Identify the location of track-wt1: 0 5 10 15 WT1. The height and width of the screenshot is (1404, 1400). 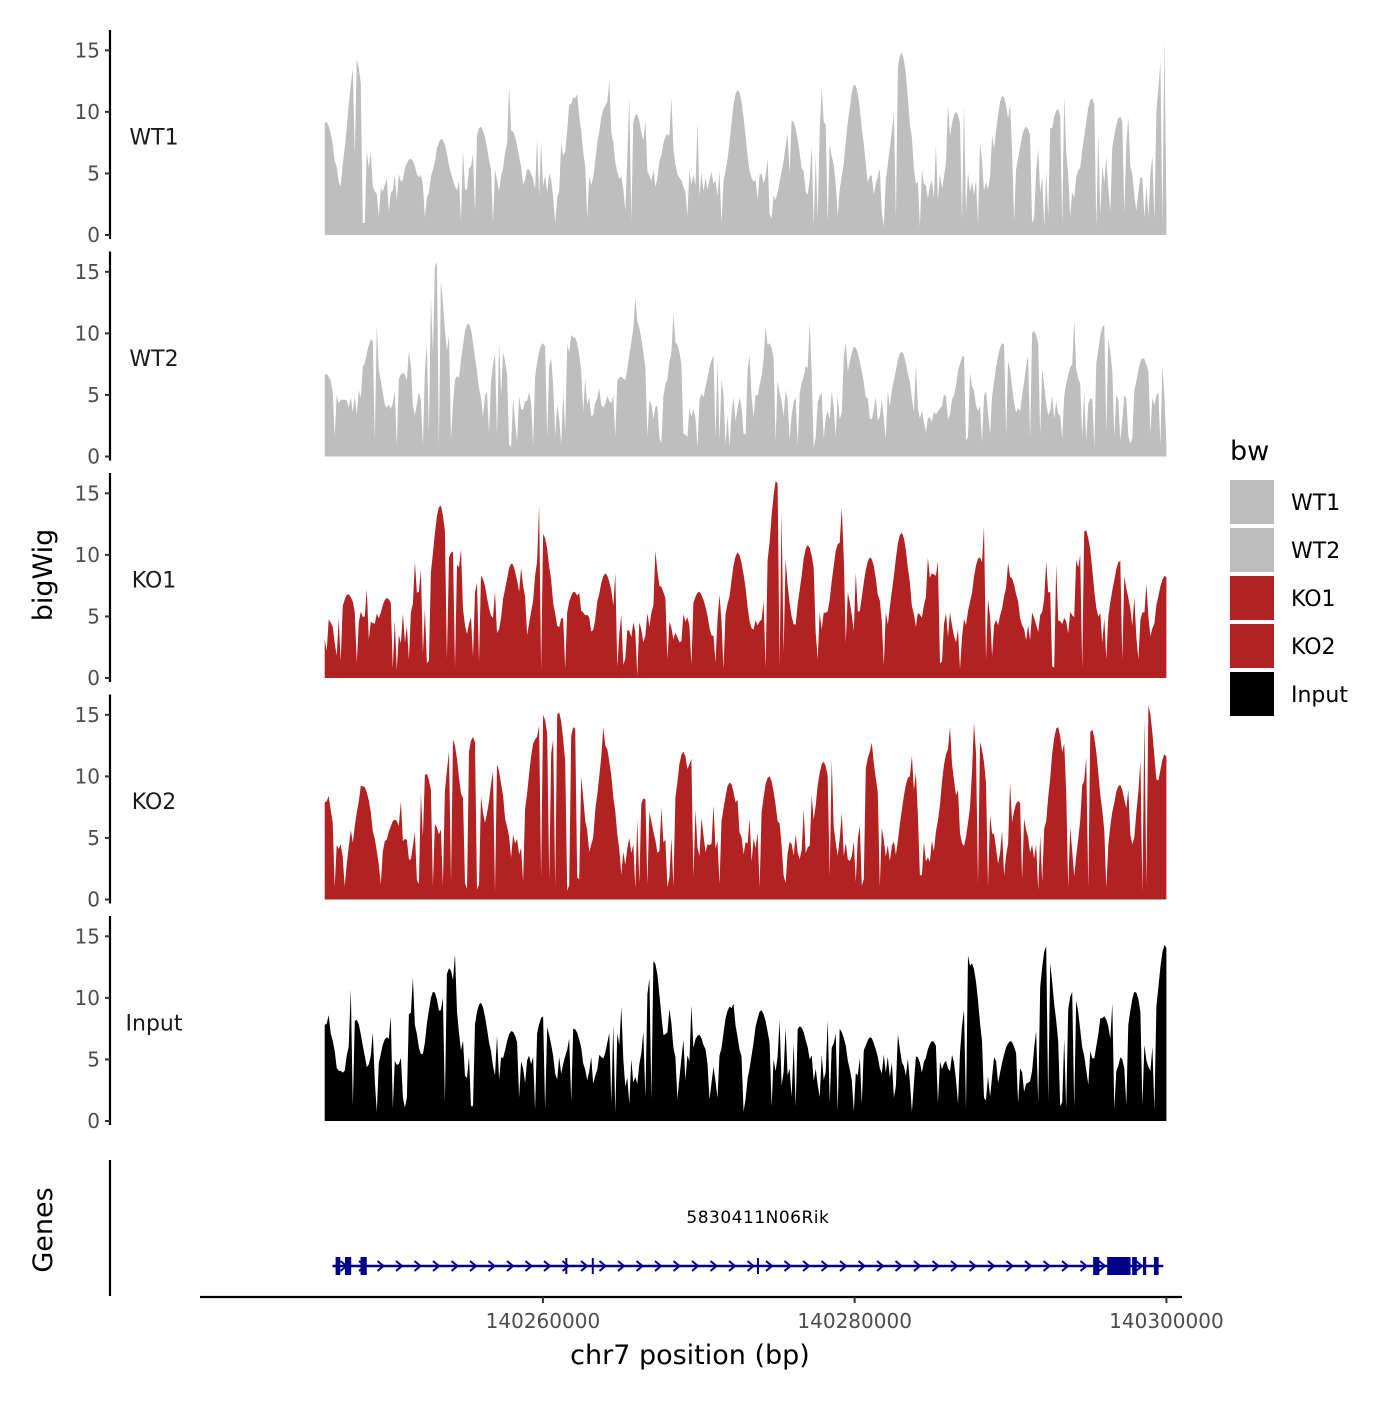
(621, 138).